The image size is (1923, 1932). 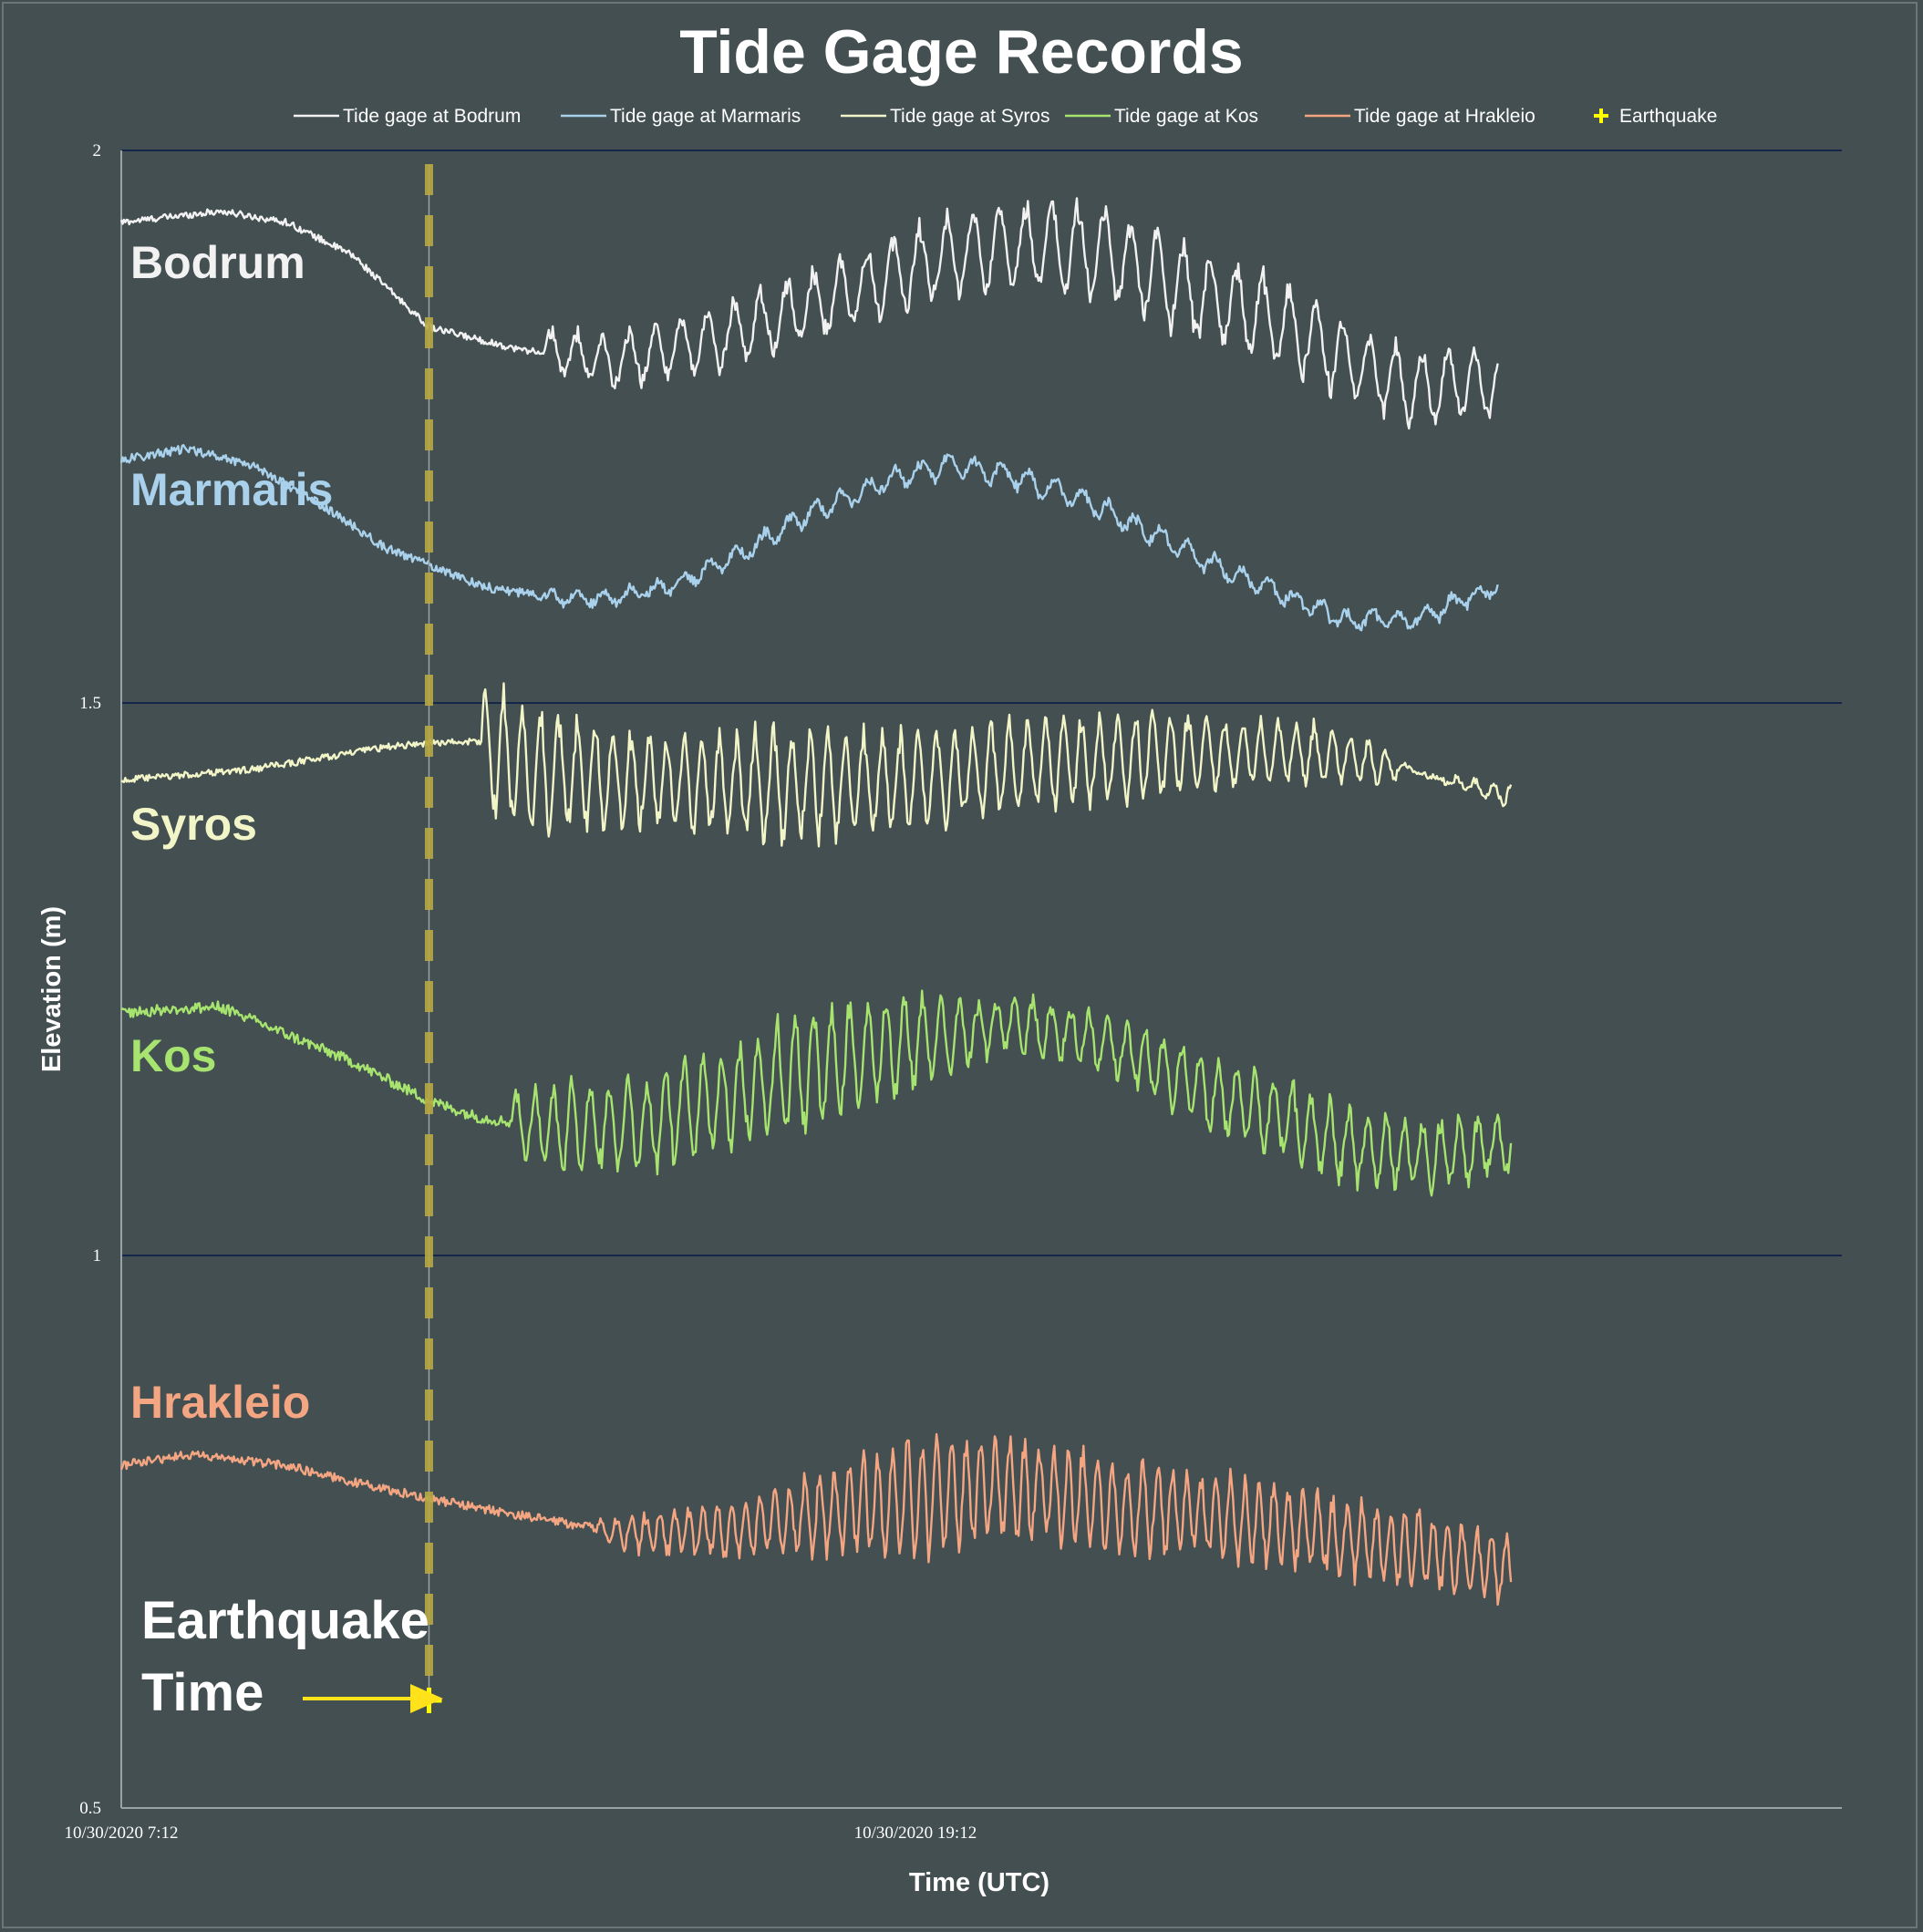 I want to click on station-label-hrakleio: Hrakleio, so click(x=220, y=1403).